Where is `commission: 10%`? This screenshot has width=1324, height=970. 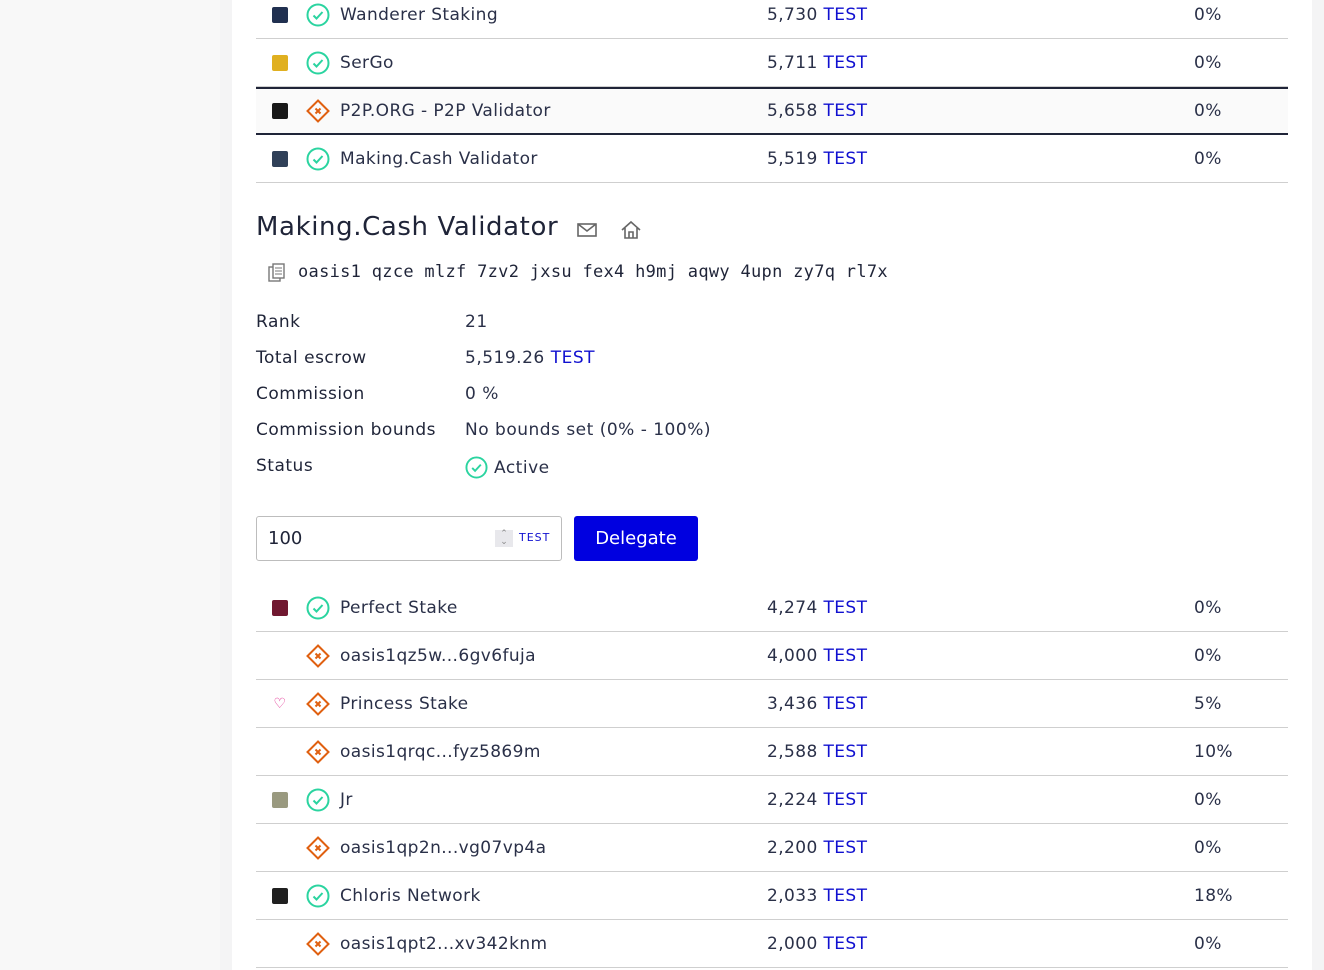
commission: 10% is located at coordinates (1213, 751).